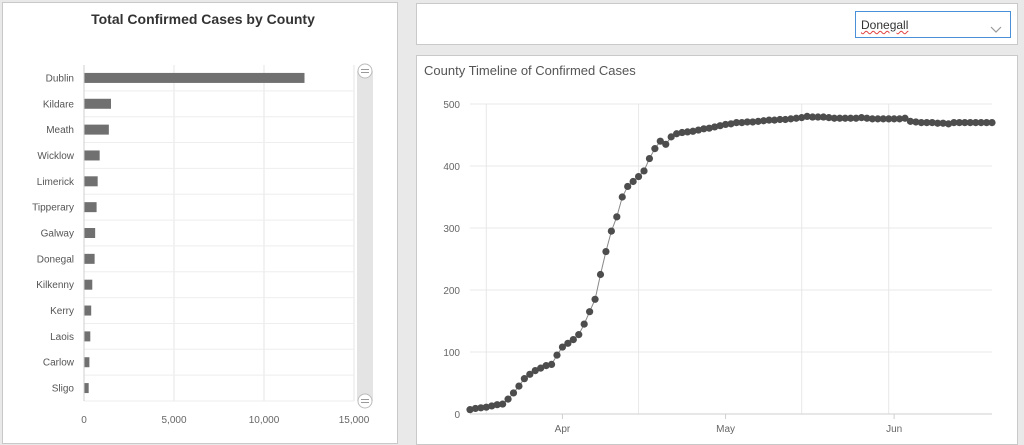 This screenshot has width=1024, height=445. I want to click on bar-chart-scrollbar, so click(365, 236).